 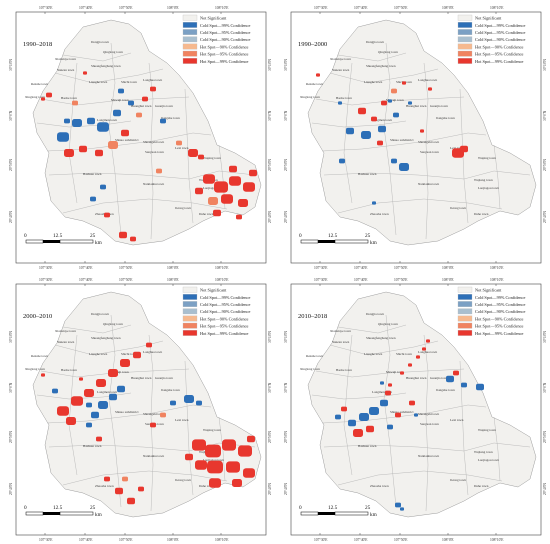 I want to click on town-label: Yunzan town, so click(x=341, y=70).